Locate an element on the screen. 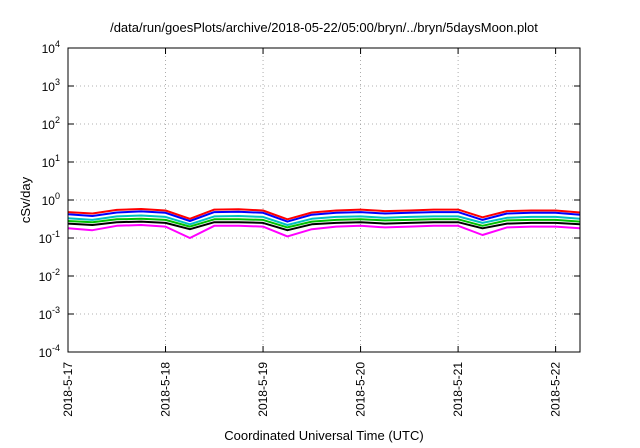  y-axis-label: cSv/day is located at coordinates (25, 199).